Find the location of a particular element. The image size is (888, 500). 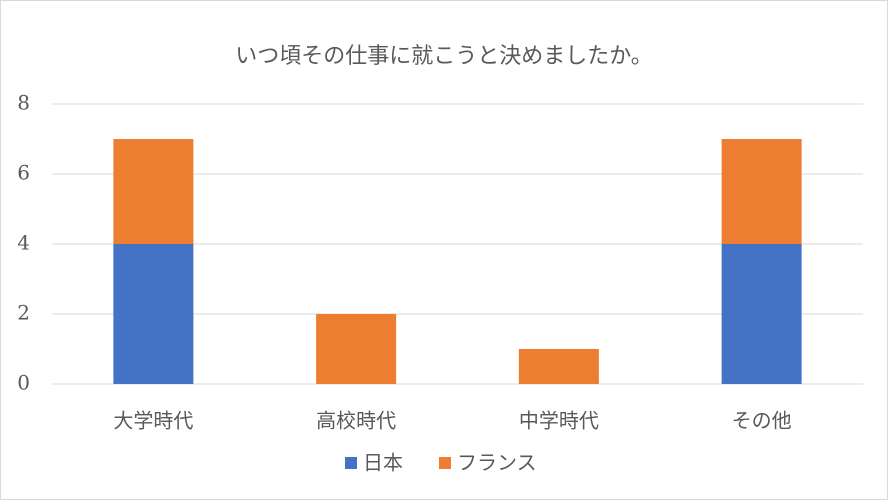

chart-title: いつ頃その仕事に就こうと決めましたか。 is located at coordinates (444, 56).